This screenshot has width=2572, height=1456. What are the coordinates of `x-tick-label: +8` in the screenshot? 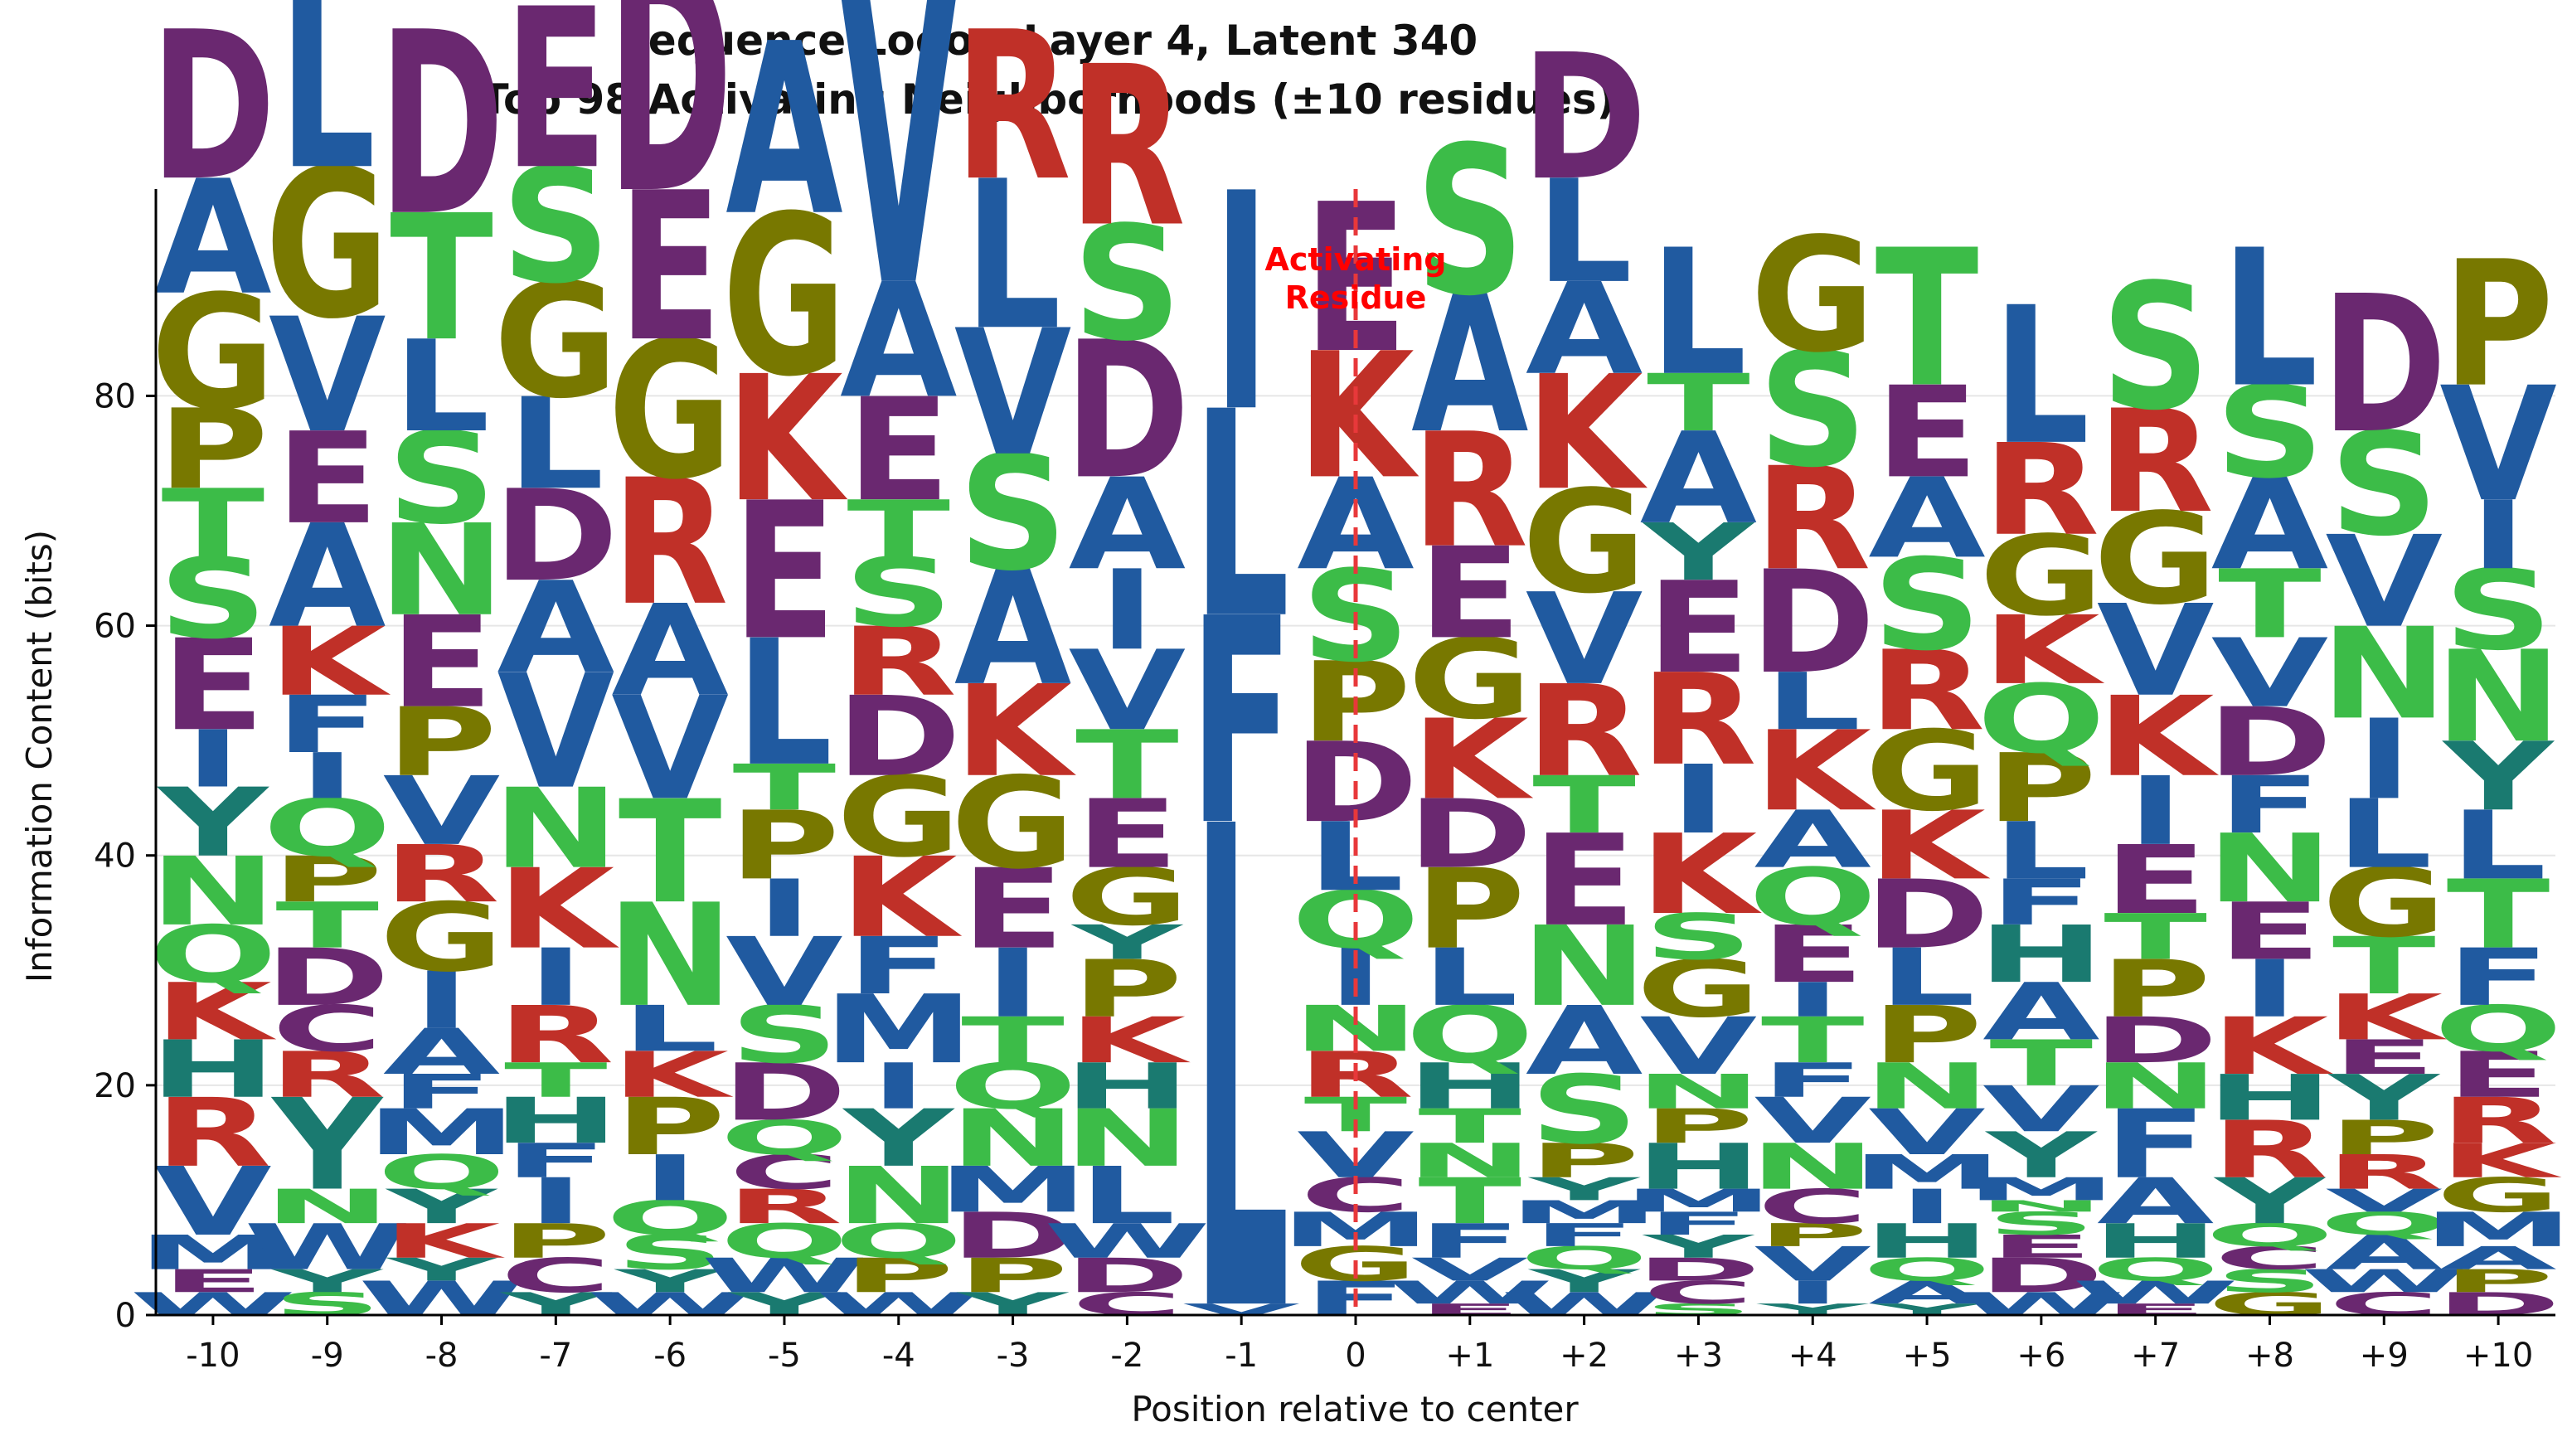 It's located at (2269, 1356).